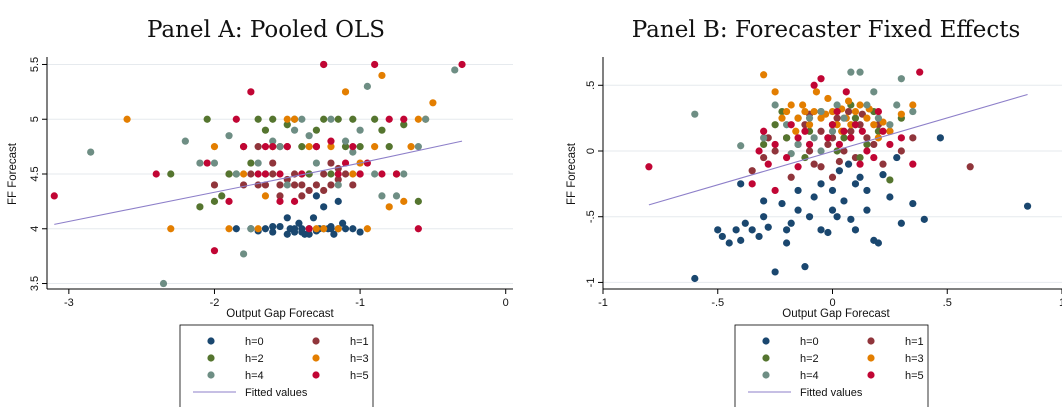 The width and height of the screenshot is (1062, 407). I want to click on panel-b-y-tick-label-2: 0, so click(591, 151).